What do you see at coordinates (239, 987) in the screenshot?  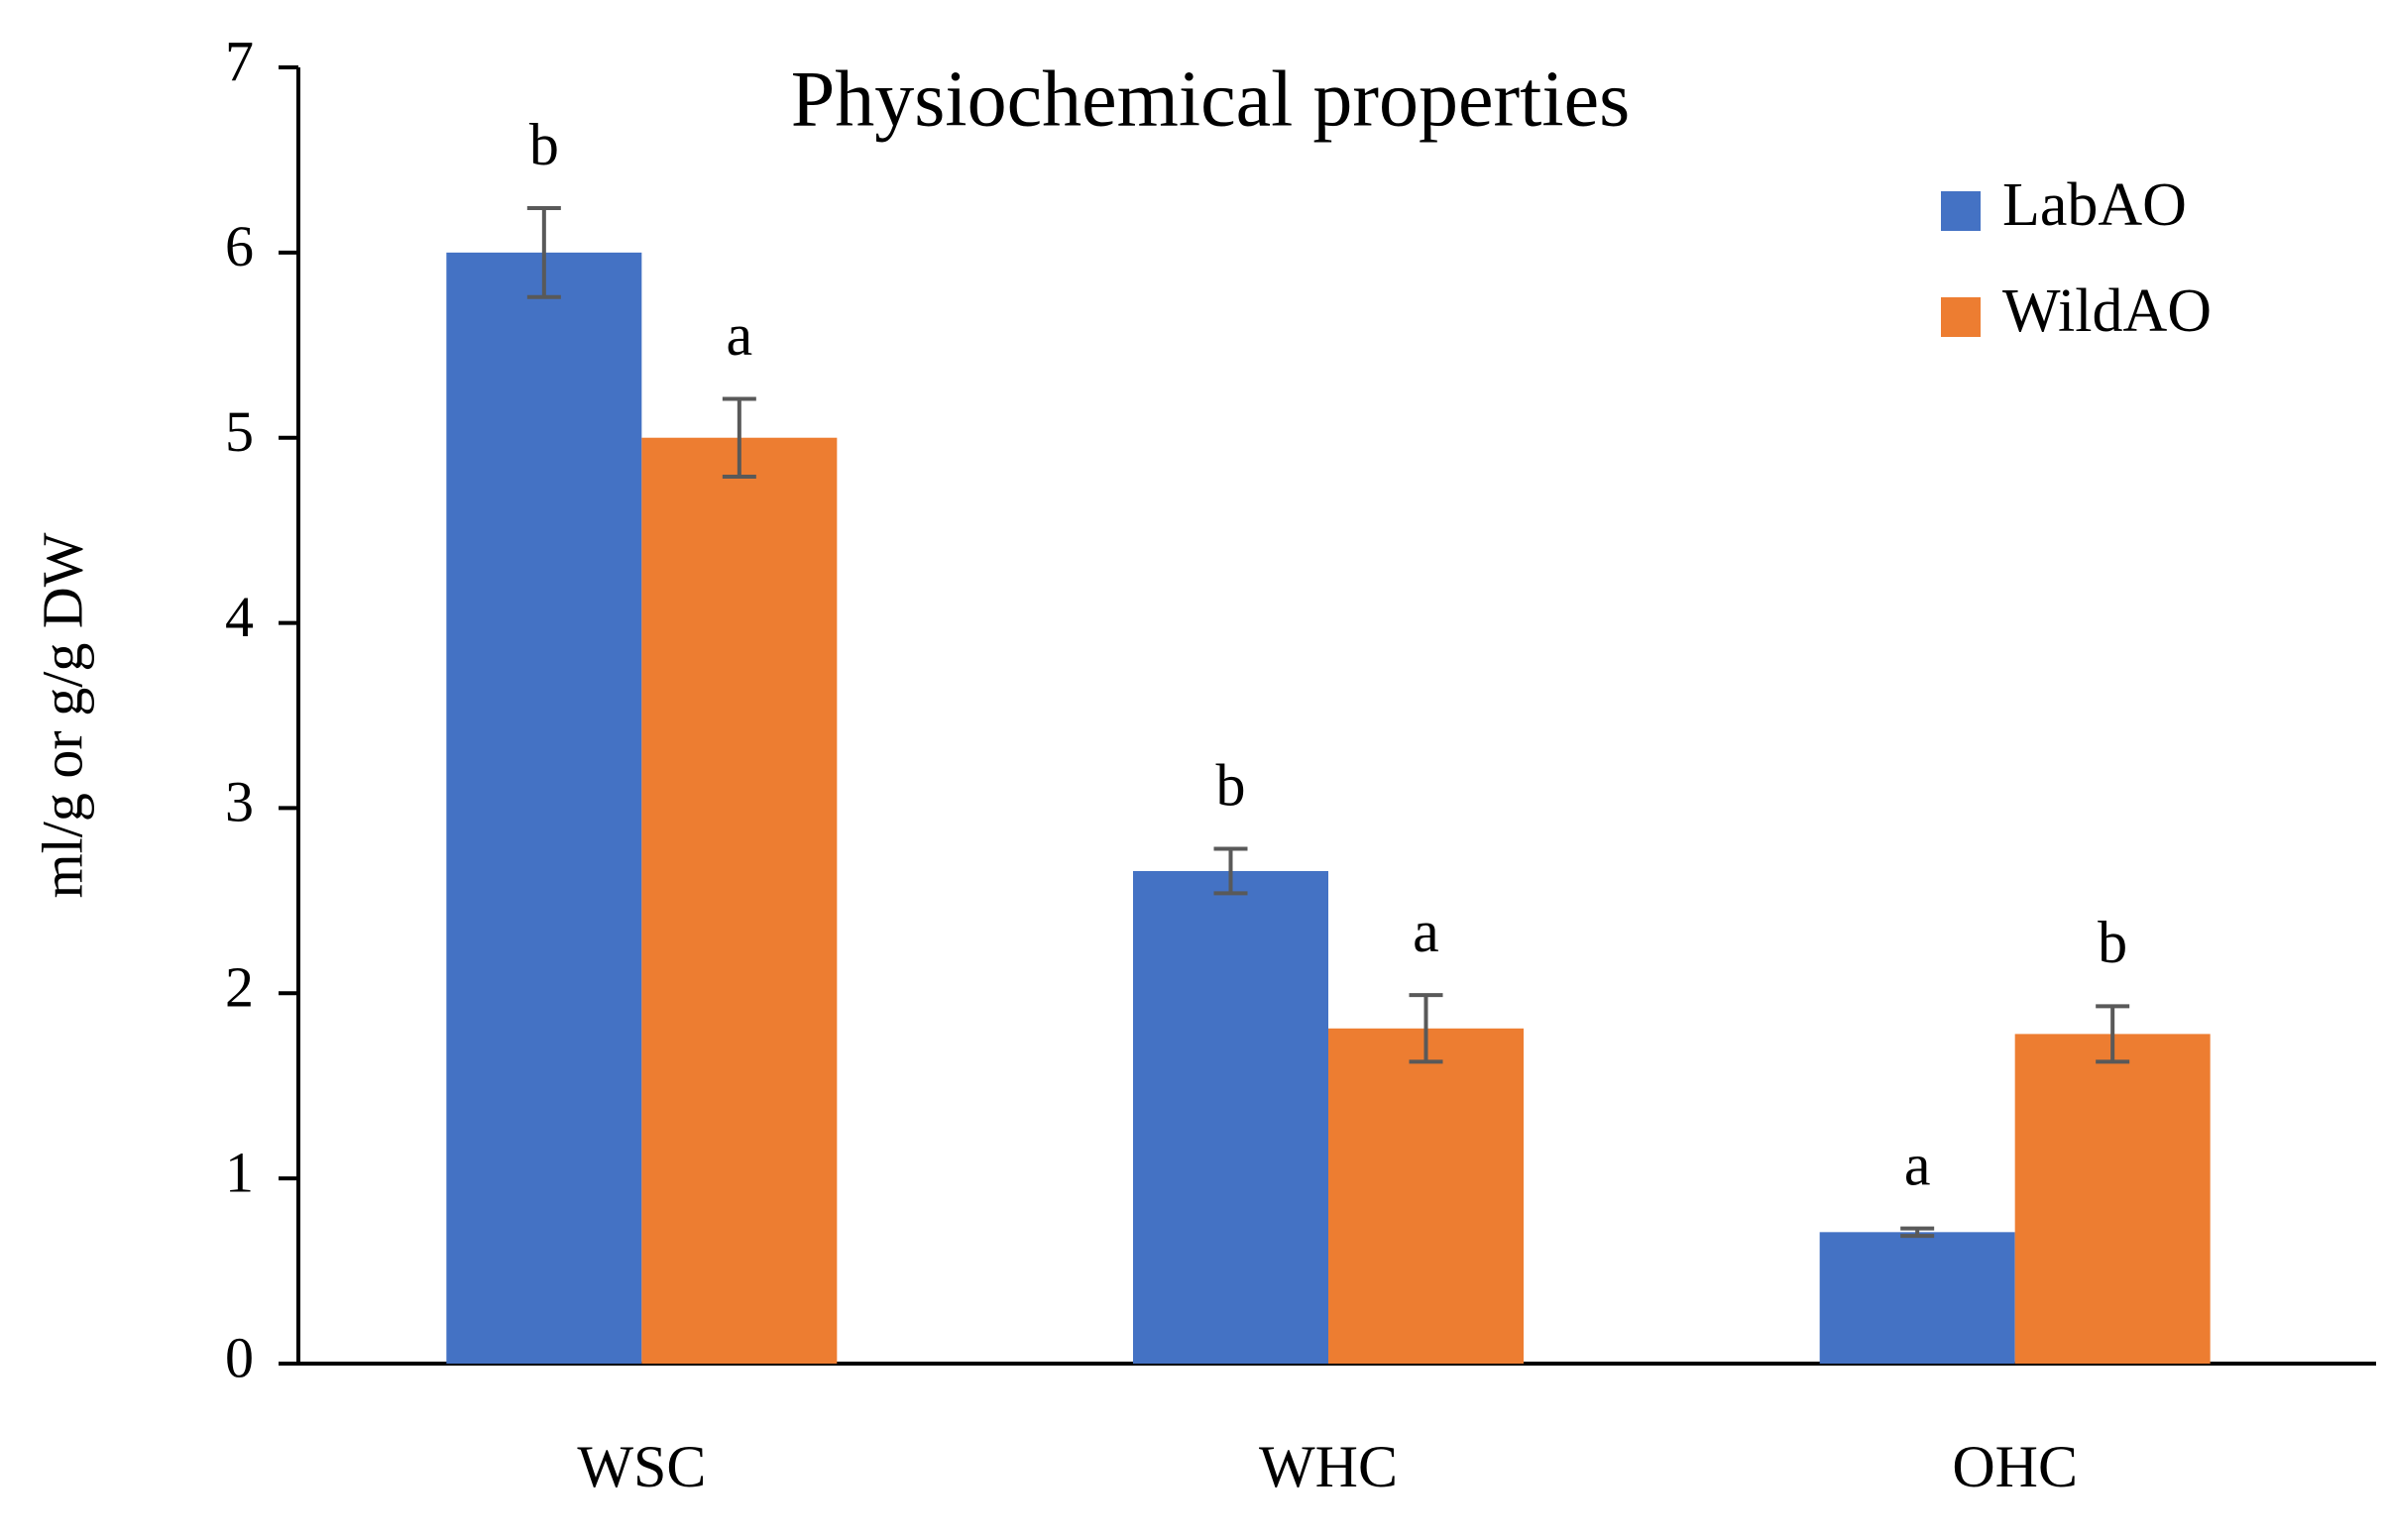 I see `y-tick-label: 2` at bounding box center [239, 987].